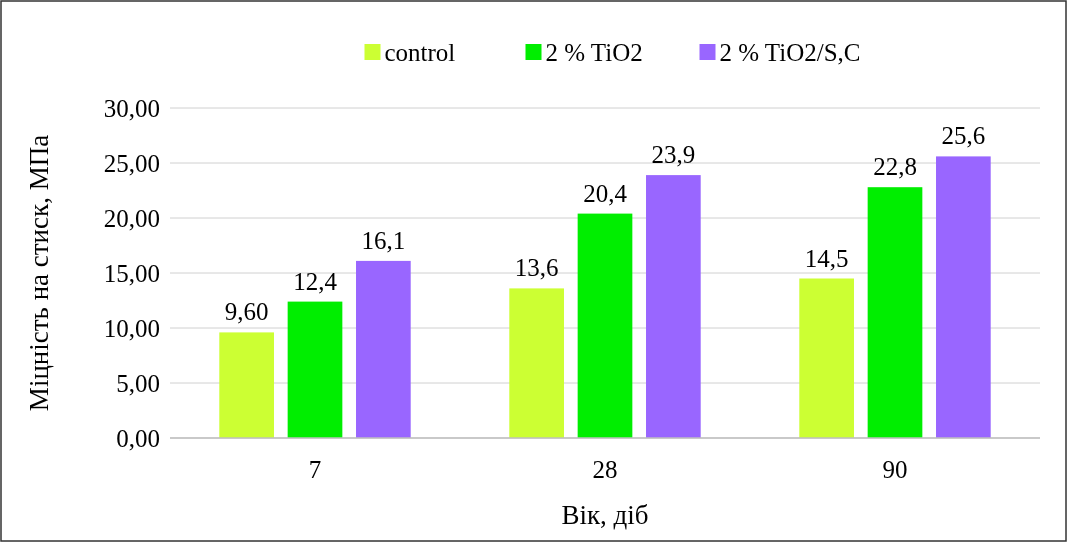 This screenshot has width=1067, height=542. I want to click on data-label: 14,5, so click(826, 258).